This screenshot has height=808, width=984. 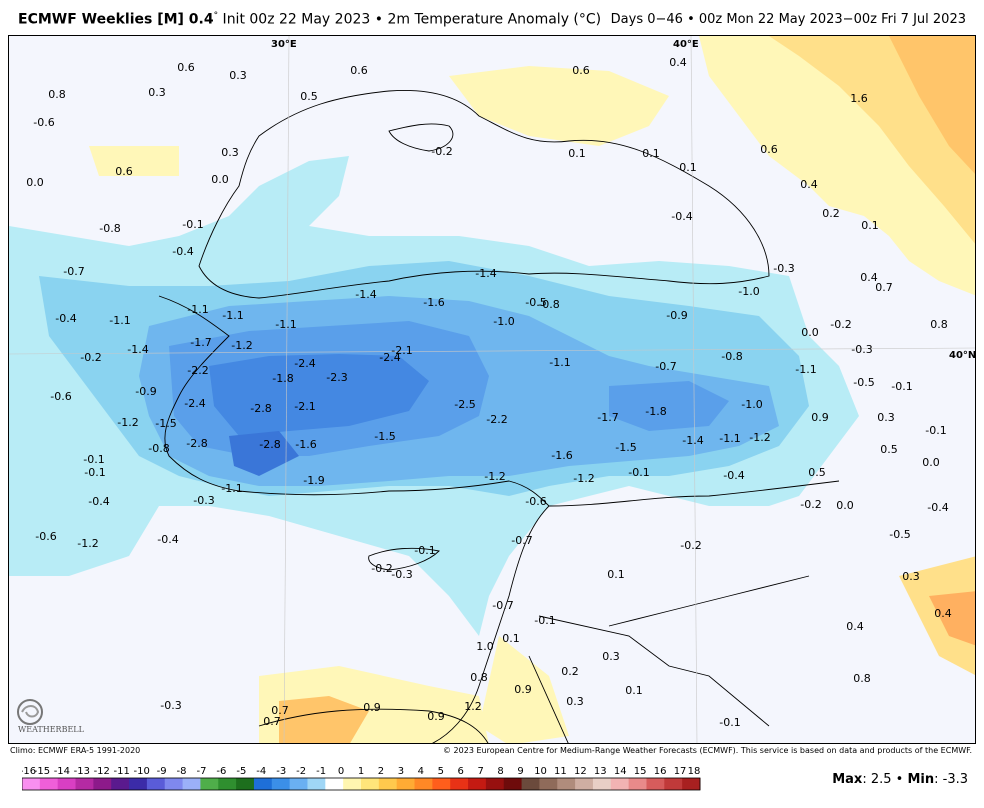 I want to click on legend-tick-label: -3, so click(x=281, y=771).